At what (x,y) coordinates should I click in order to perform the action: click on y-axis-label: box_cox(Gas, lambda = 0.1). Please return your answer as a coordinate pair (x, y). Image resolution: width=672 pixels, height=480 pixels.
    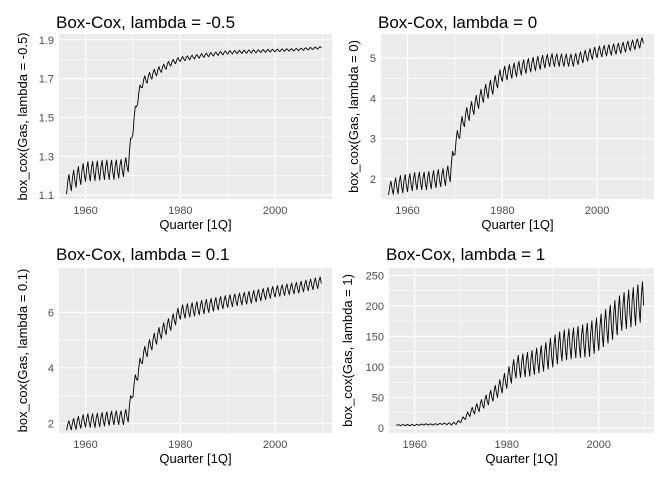
    Looking at the image, I should click on (22, 351).